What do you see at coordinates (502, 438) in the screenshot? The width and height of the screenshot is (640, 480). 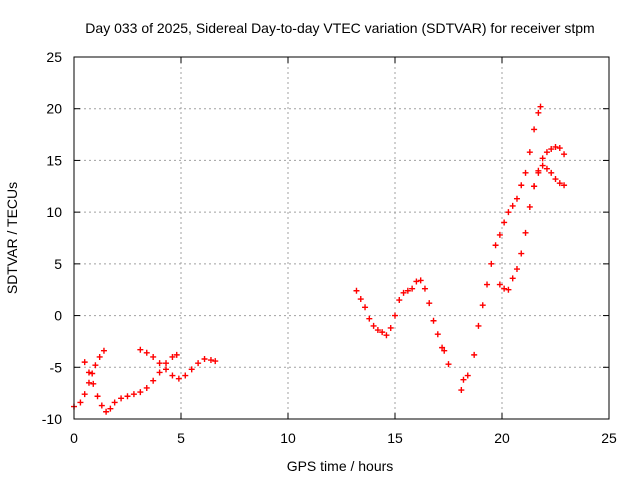 I see `x-tick-label: 20` at bounding box center [502, 438].